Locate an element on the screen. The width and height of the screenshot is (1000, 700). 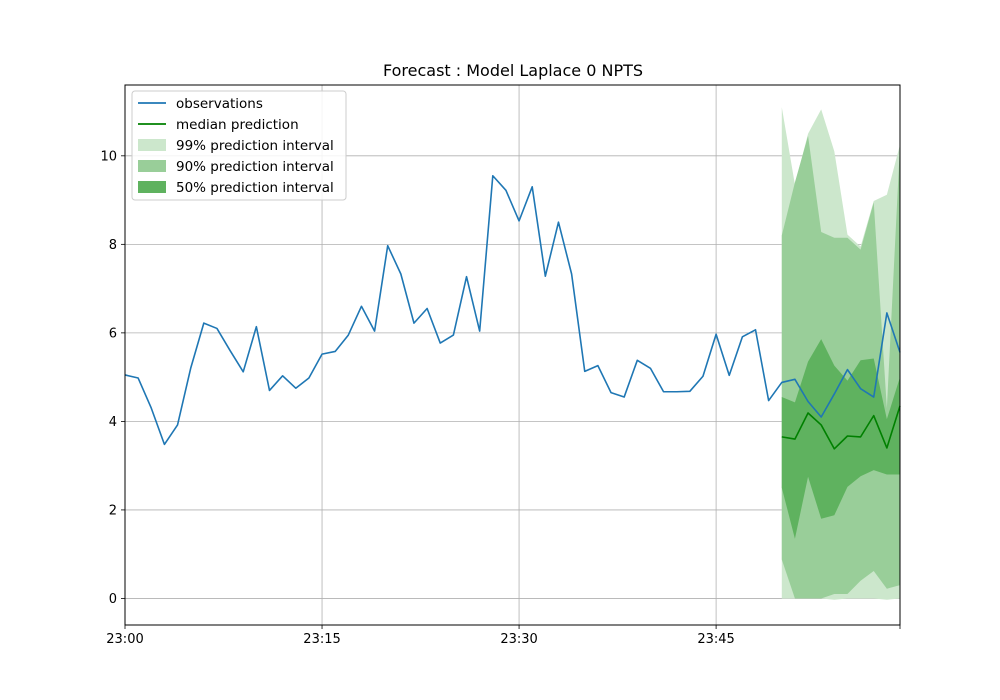
y-tick-label: 6 is located at coordinates (113, 333).